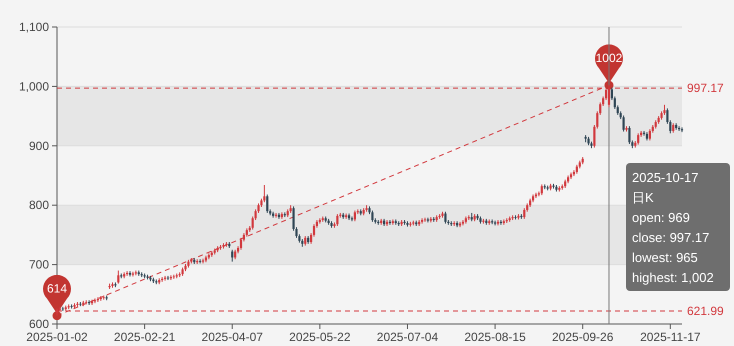 This screenshot has height=346, width=734. I want to click on ref-line-label: 997.17, so click(705, 88).